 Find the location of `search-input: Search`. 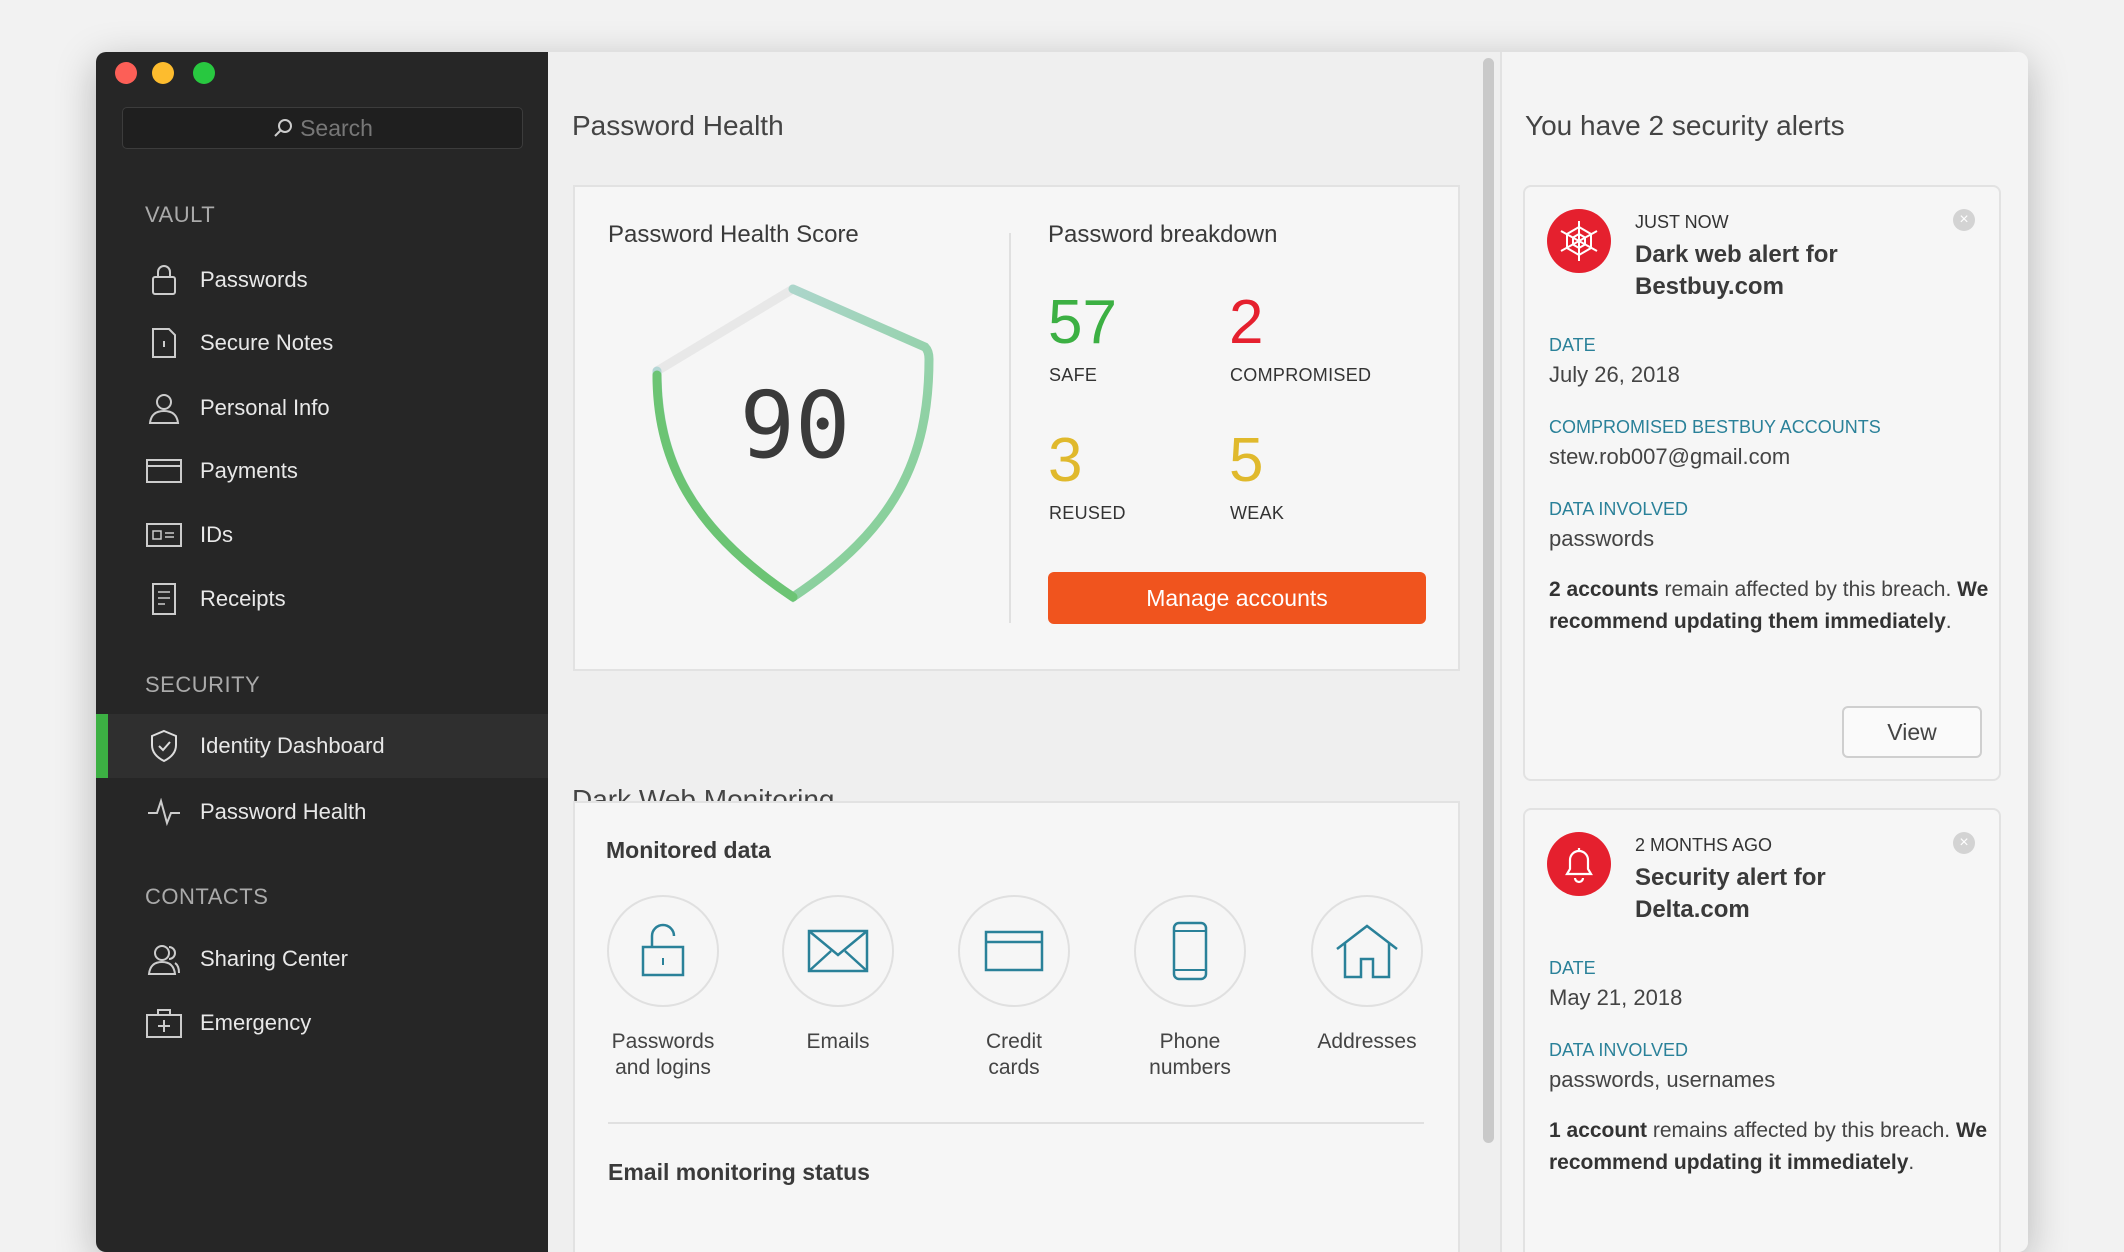

search-input: Search is located at coordinates (322, 128).